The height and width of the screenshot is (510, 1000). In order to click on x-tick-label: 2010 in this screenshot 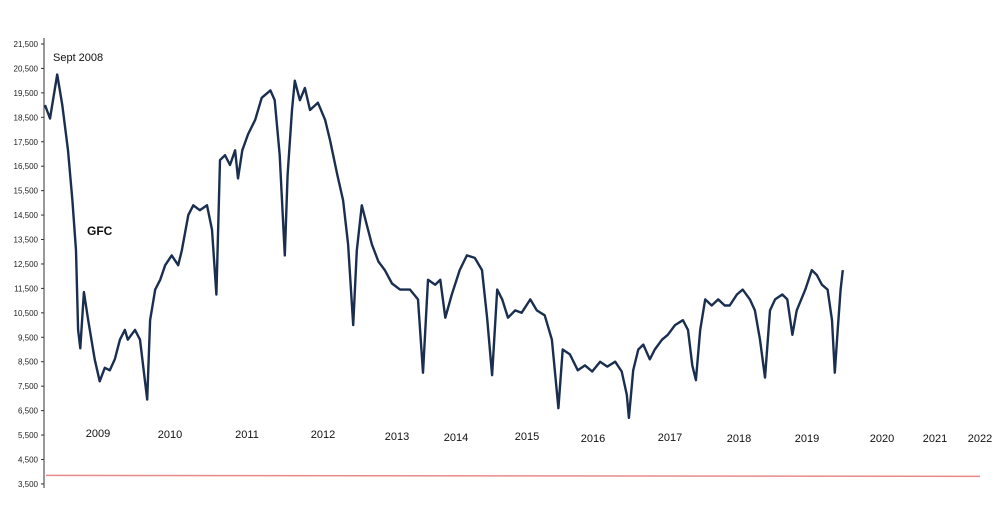, I will do `click(170, 435)`.